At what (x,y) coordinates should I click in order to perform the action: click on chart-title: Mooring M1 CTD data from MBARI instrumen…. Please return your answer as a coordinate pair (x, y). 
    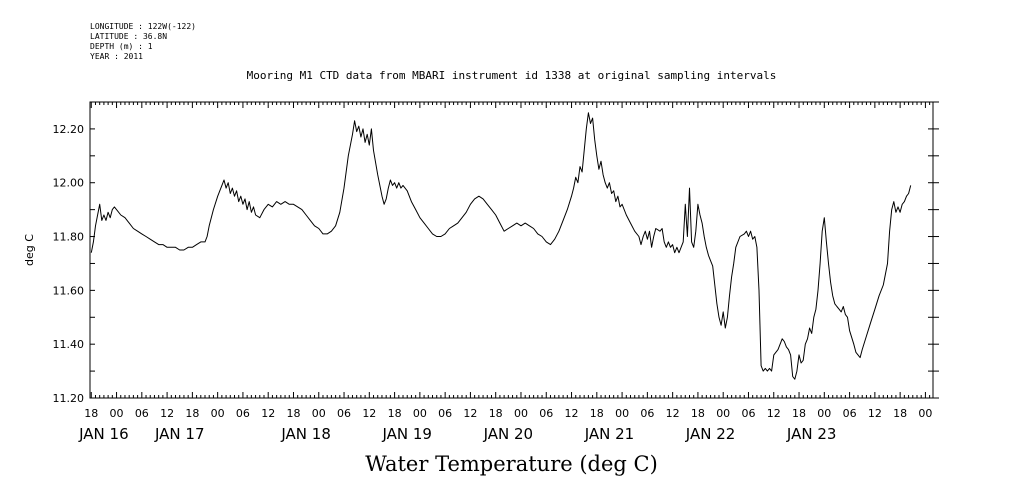
    Looking at the image, I should click on (511, 75).